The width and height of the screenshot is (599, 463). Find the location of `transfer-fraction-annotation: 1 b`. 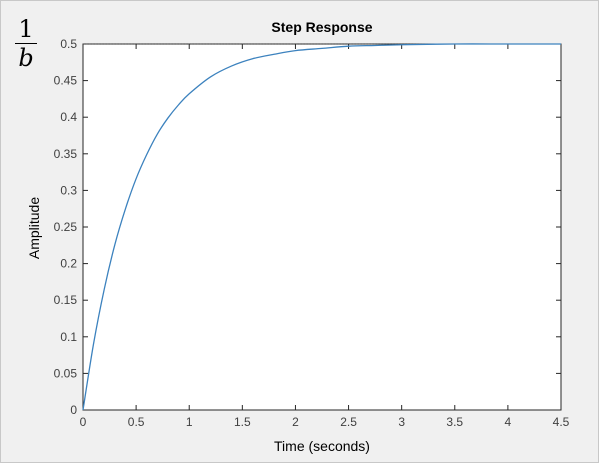

transfer-fraction-annotation: 1 b is located at coordinates (26, 43).